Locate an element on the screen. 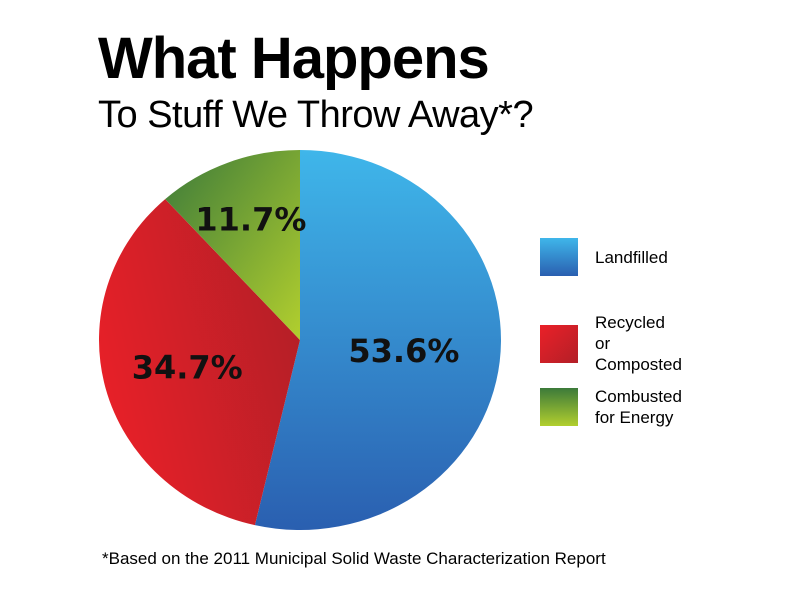 This screenshot has width=792, height=612. legend-label-recycled: Recycled or Composted is located at coordinates (638, 343).